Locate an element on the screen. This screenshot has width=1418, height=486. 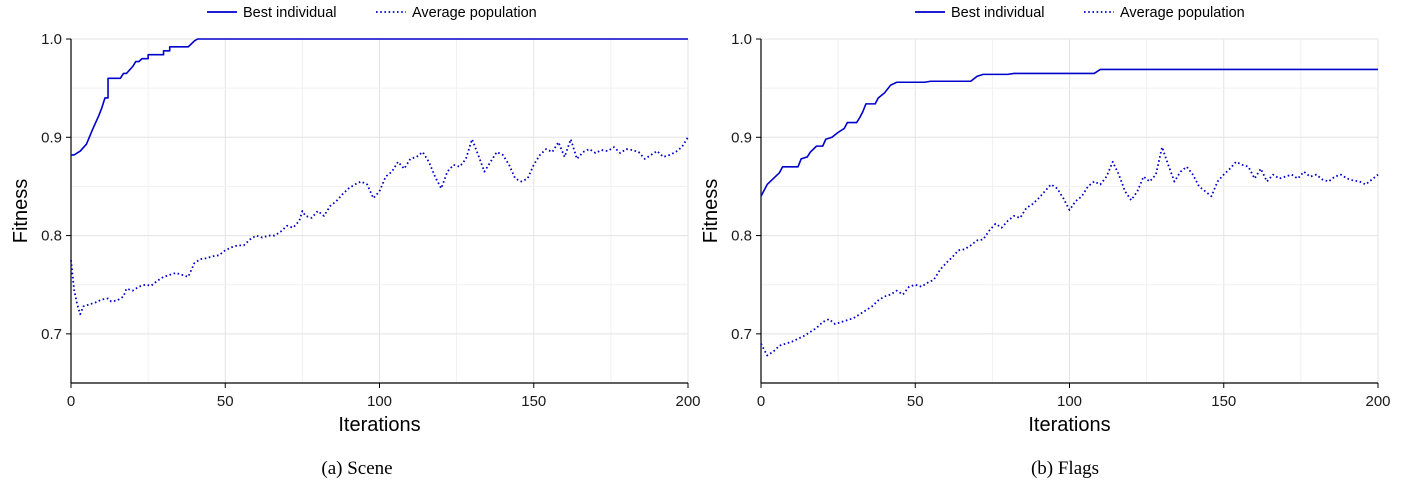
subfigure-caption: (a) Scene is located at coordinates (356, 468).